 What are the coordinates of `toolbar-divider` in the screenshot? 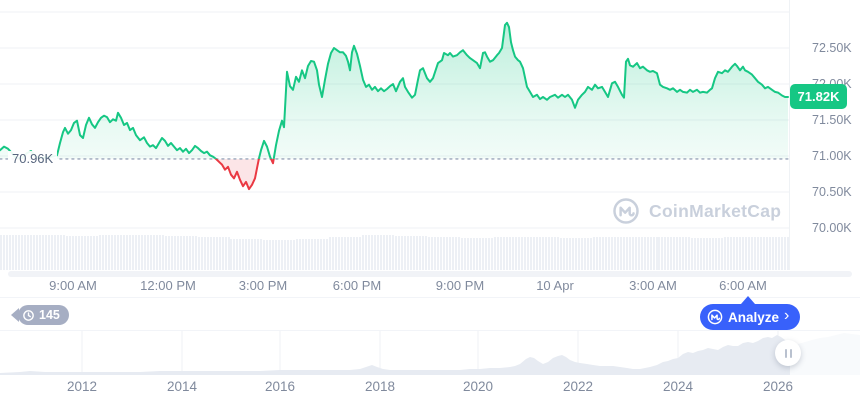 It's located at (430, 297).